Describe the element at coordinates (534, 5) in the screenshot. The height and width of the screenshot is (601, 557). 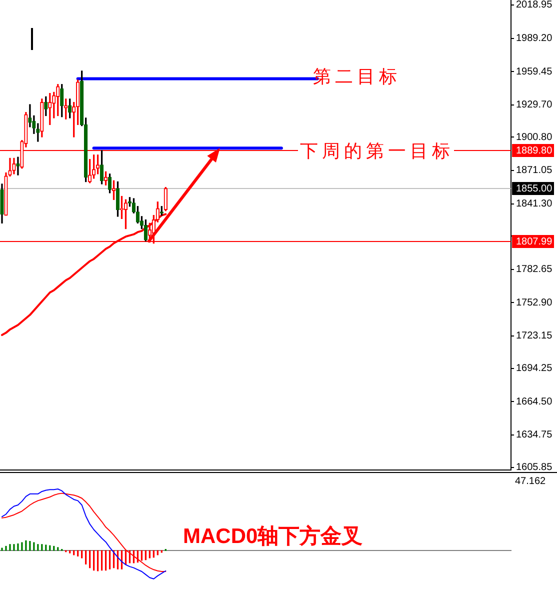
I see `y-tick-label: 2018.95` at that location.